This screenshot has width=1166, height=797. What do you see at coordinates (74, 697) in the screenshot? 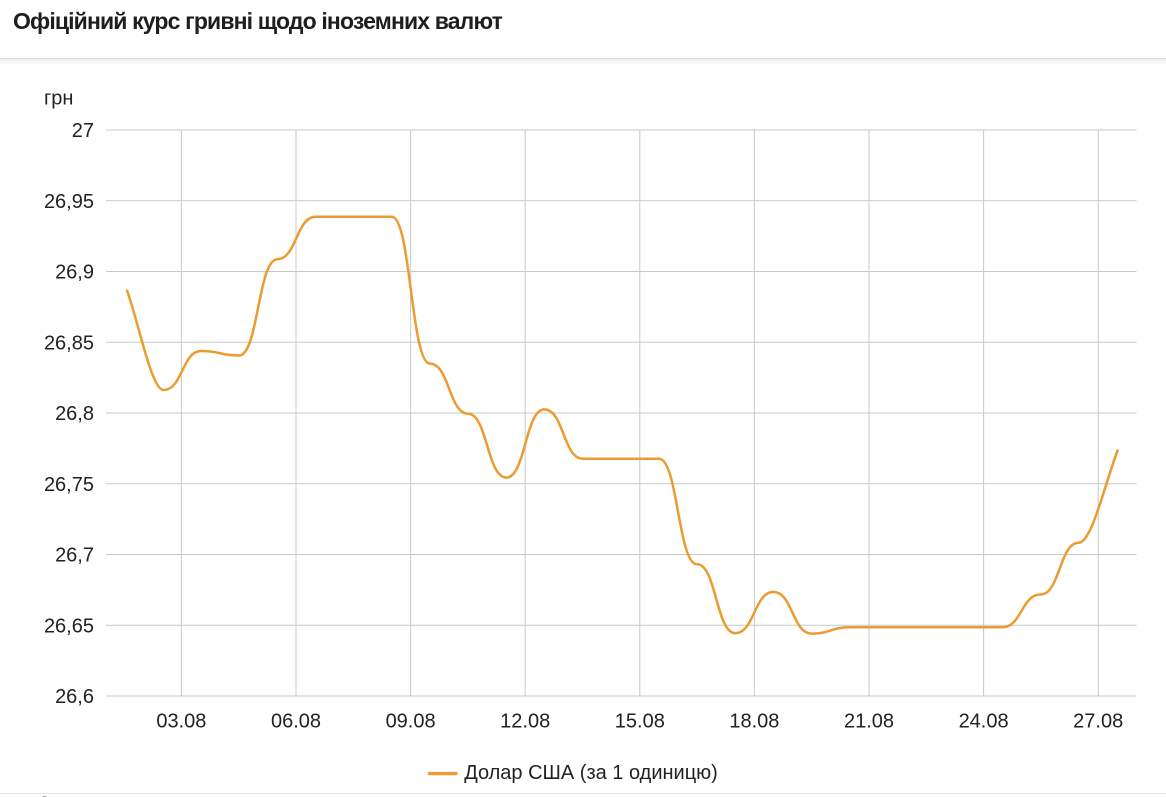
I see `svg-text: 26,6` at bounding box center [74, 697].